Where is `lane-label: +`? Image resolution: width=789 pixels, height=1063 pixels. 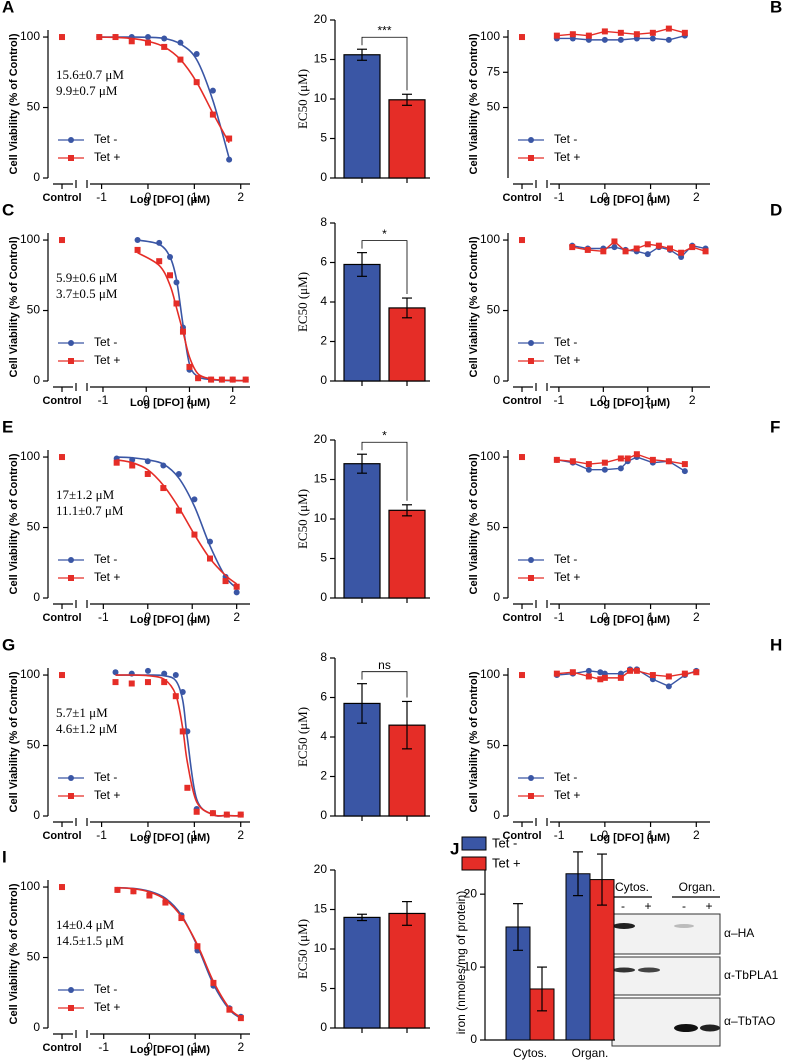 lane-label: + is located at coordinates (647, 906).